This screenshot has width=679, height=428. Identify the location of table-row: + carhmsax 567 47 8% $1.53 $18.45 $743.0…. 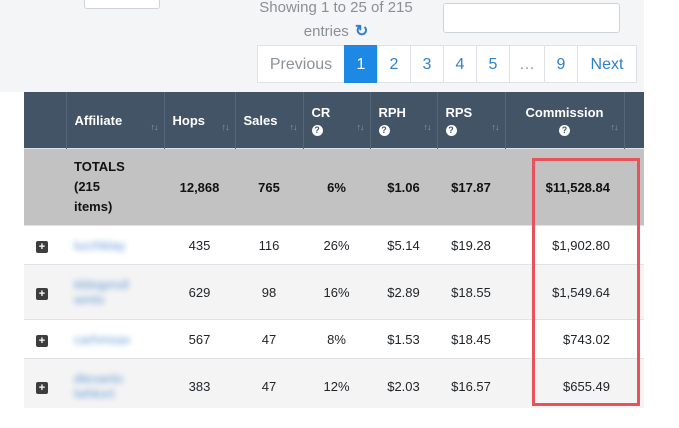
(334, 339).